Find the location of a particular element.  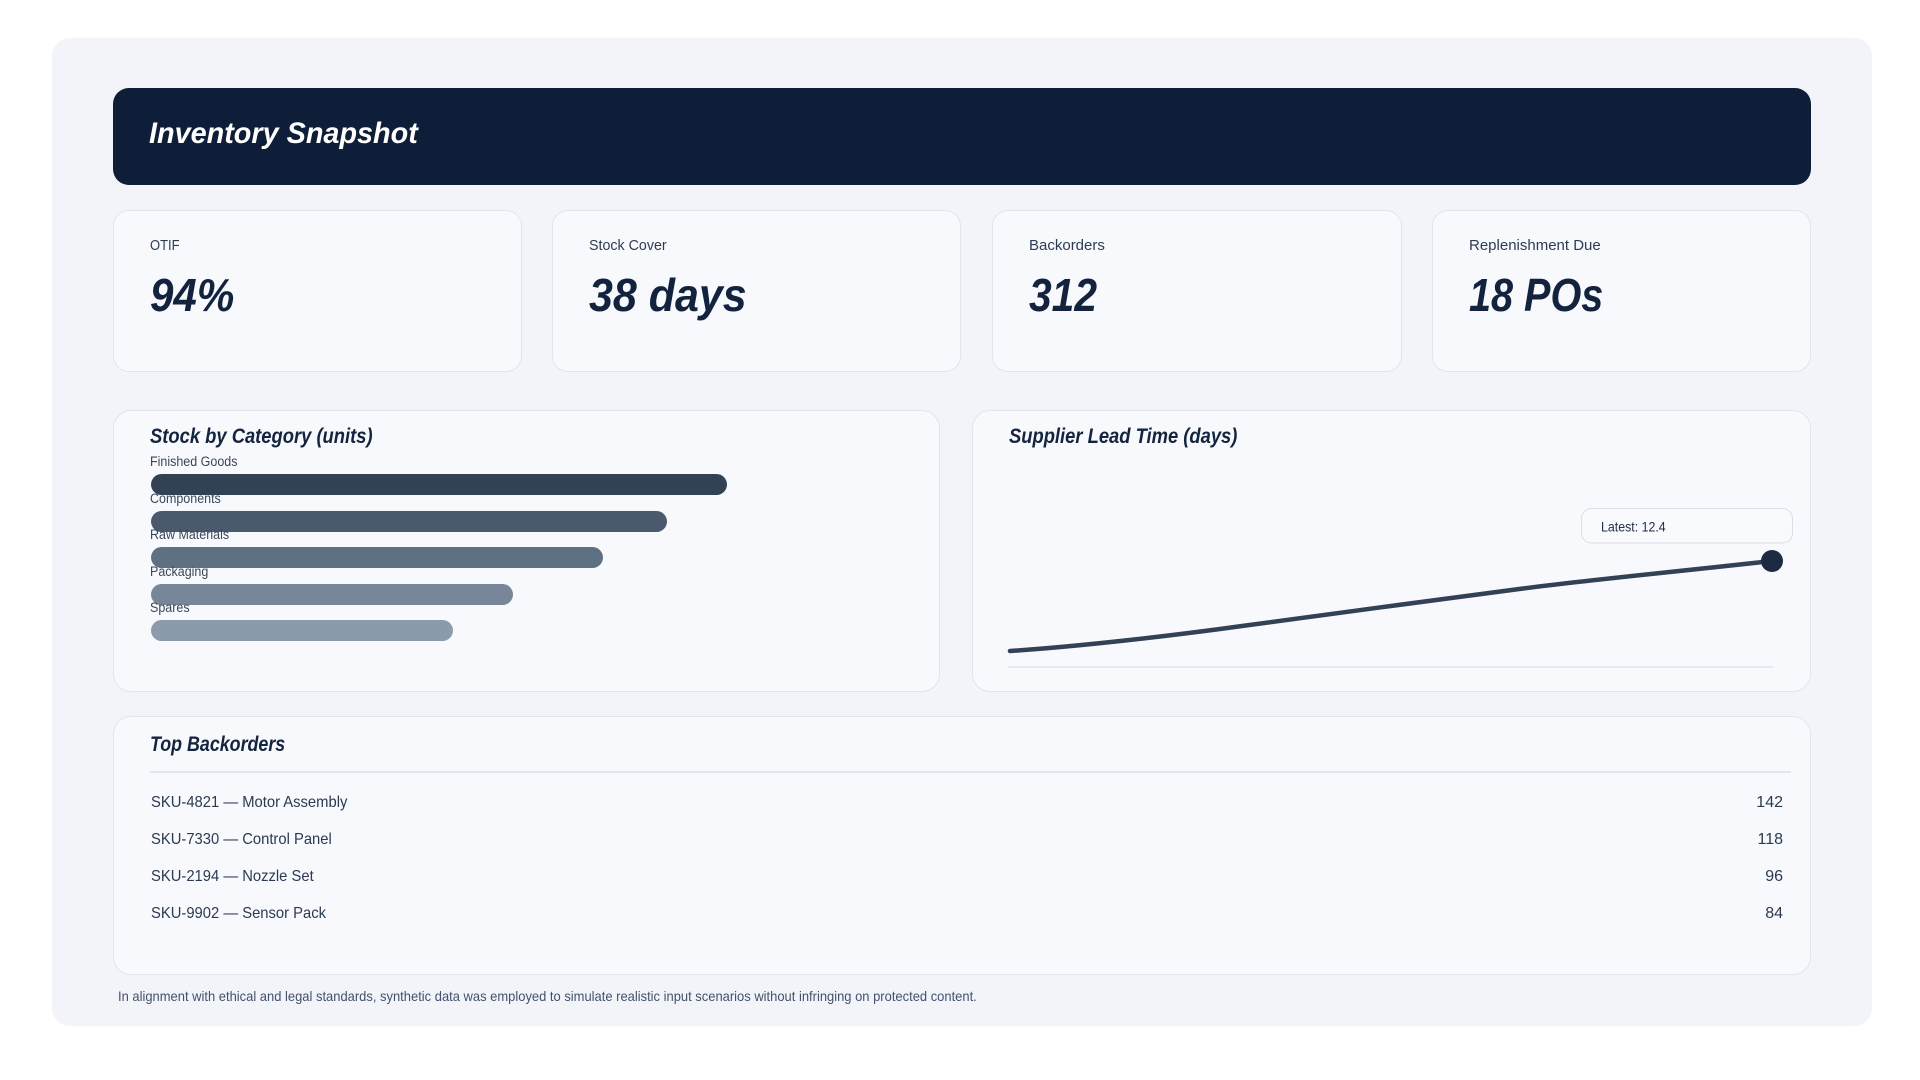

svg-text: Latest: 12.4 is located at coordinates (1633, 527).